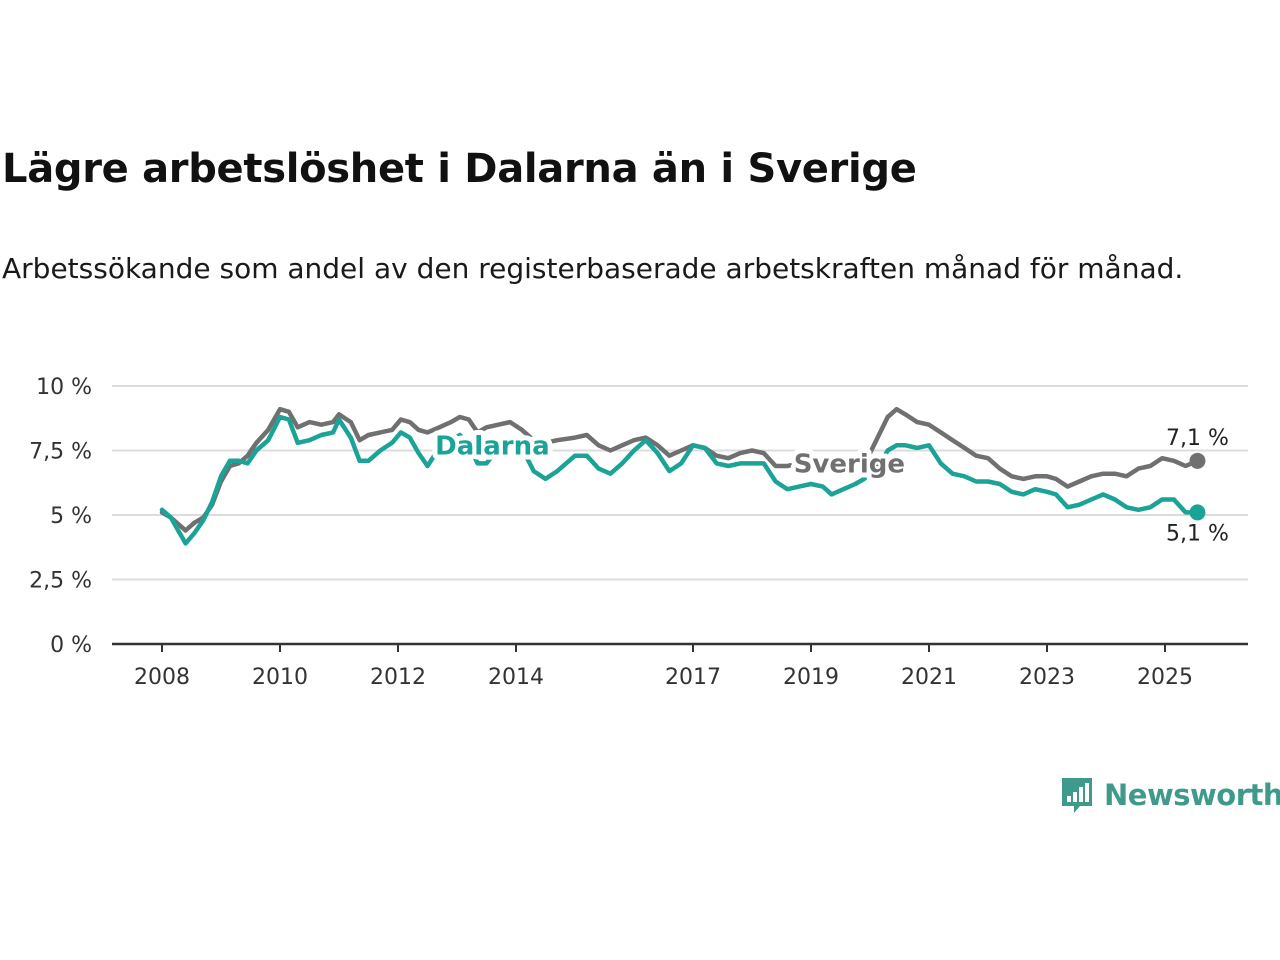 The image size is (1280, 960). What do you see at coordinates (693, 677) in the screenshot?
I see `x-tick-label: 2017` at bounding box center [693, 677].